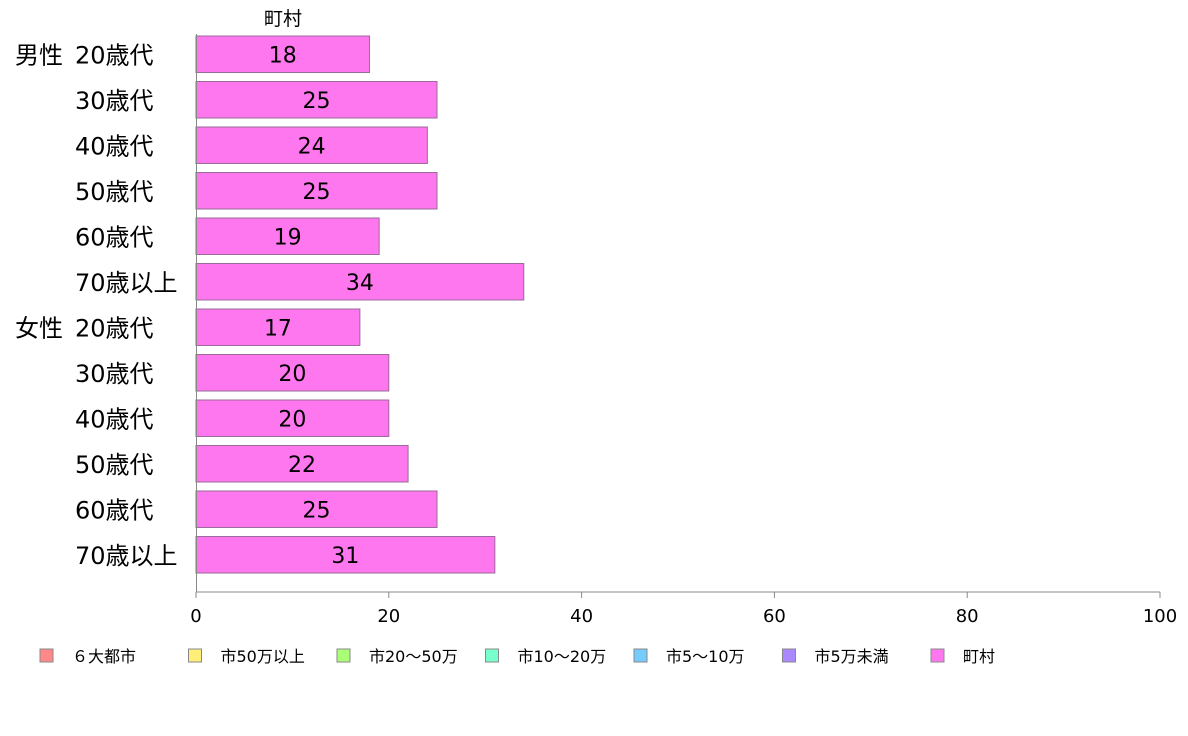  Describe the element at coordinates (104, 656) in the screenshot. I see `legend-label: ６大都市` at that location.